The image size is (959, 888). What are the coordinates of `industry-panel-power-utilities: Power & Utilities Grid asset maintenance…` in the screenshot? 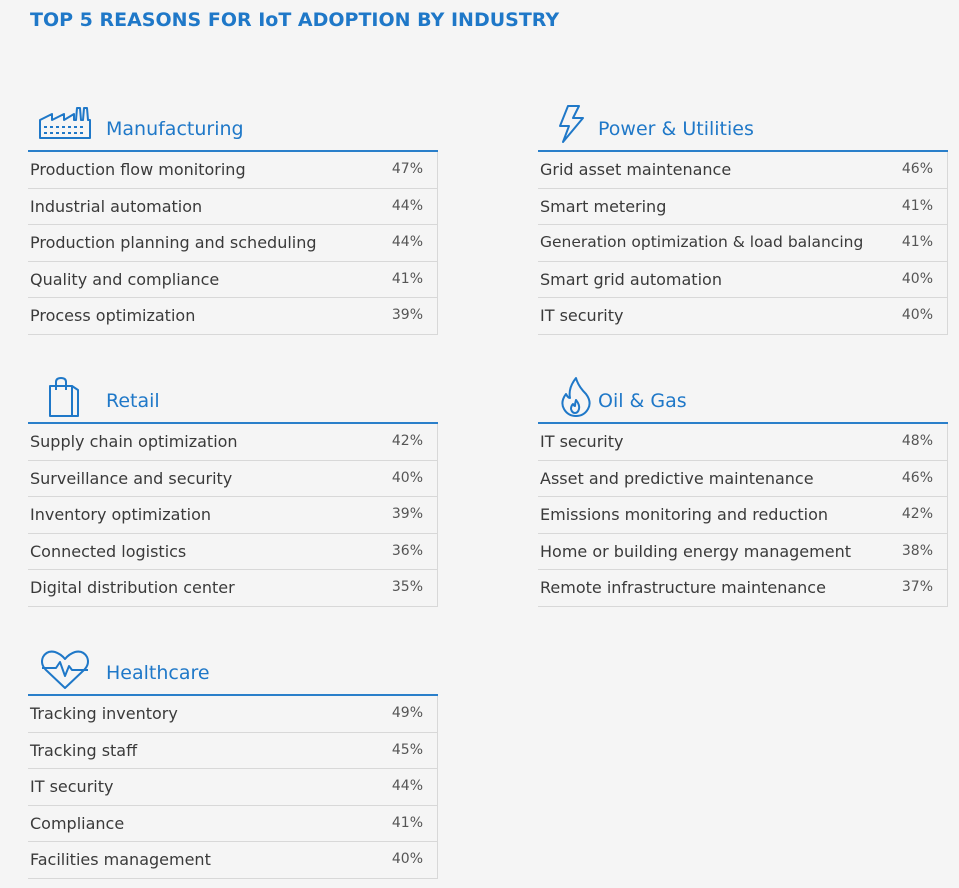 It's located at (743, 216).